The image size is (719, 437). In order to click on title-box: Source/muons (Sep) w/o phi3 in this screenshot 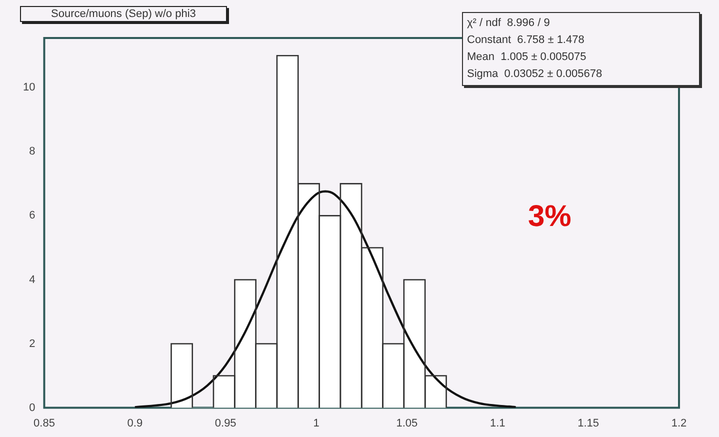, I will do `click(123, 14)`.